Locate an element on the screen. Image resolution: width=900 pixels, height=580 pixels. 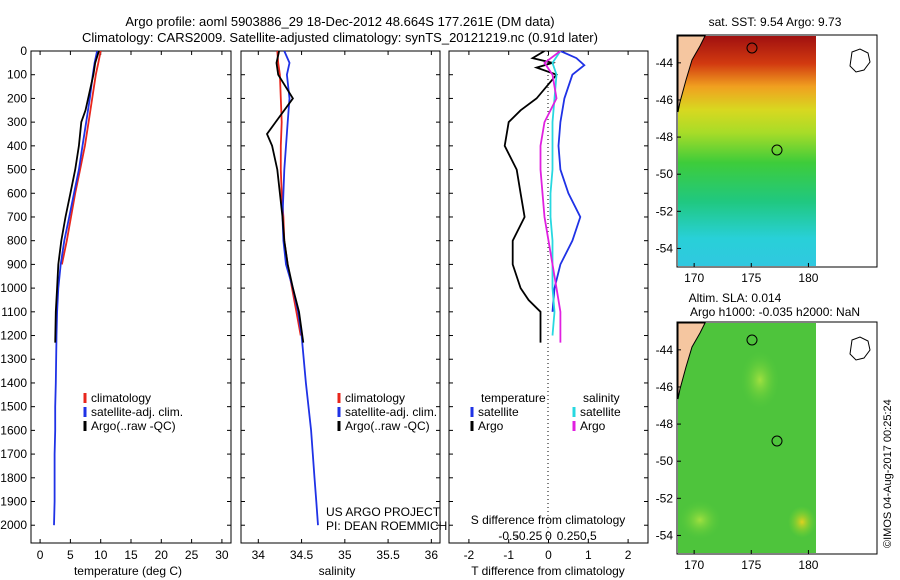
legend-group-title: temperature is located at coordinates (513, 398).